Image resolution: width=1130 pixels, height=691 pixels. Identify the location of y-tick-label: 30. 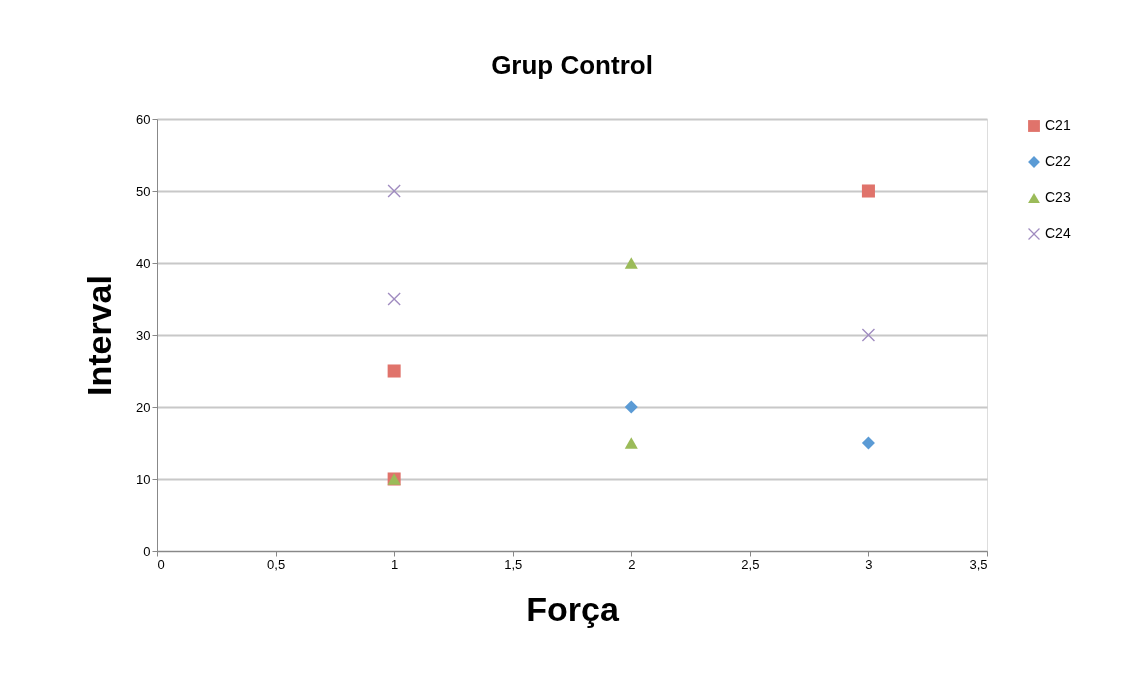
(143, 335).